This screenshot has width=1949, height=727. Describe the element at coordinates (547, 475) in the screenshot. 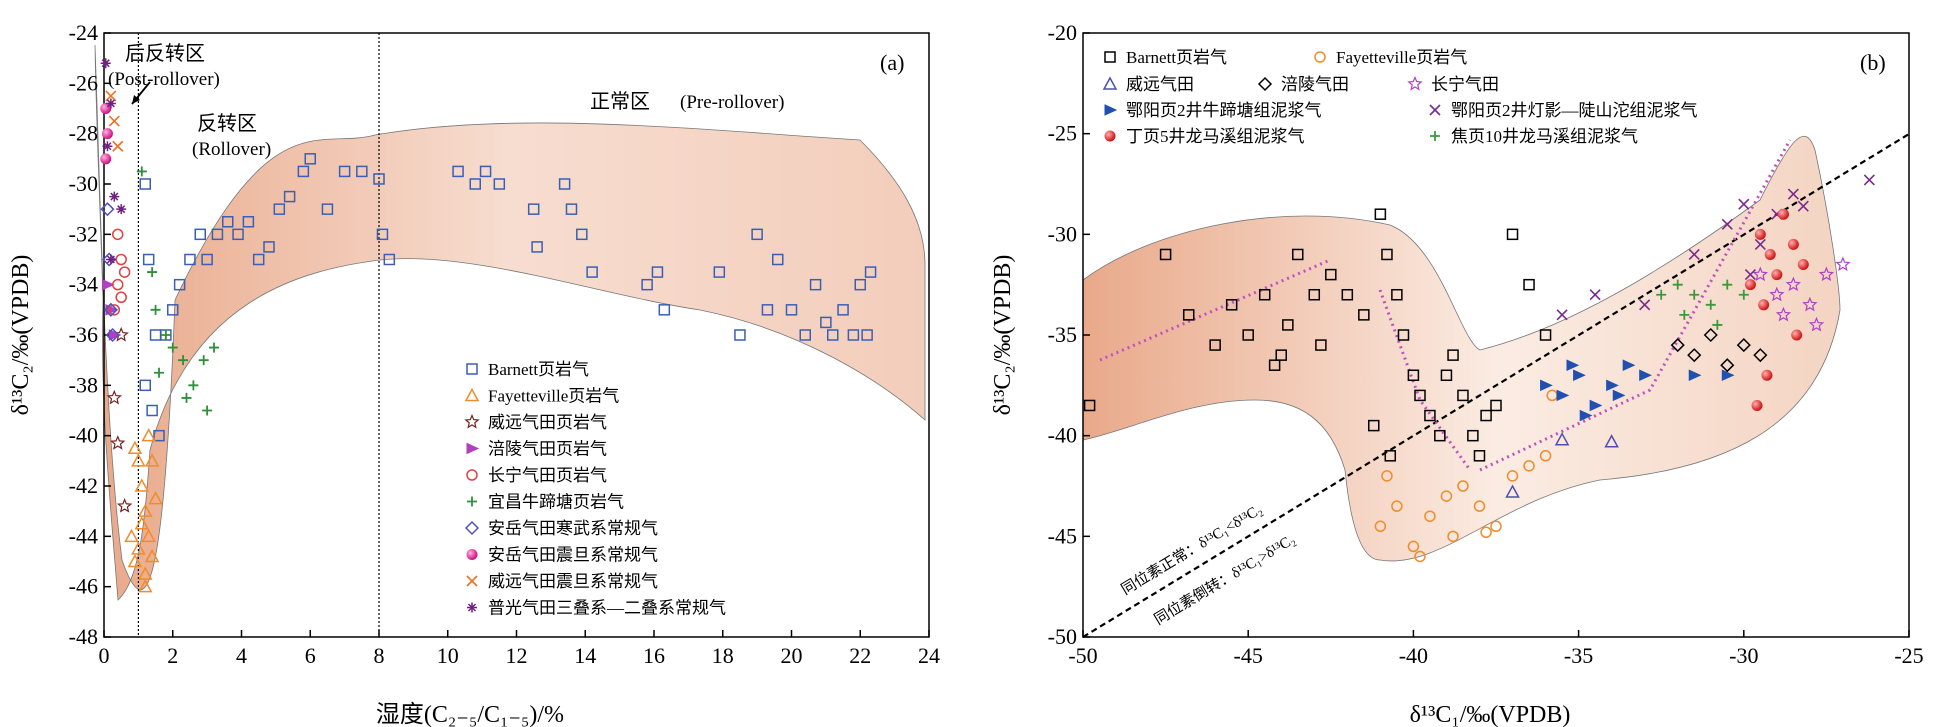

I see `legend-label: 长宁气田页岩气` at that location.